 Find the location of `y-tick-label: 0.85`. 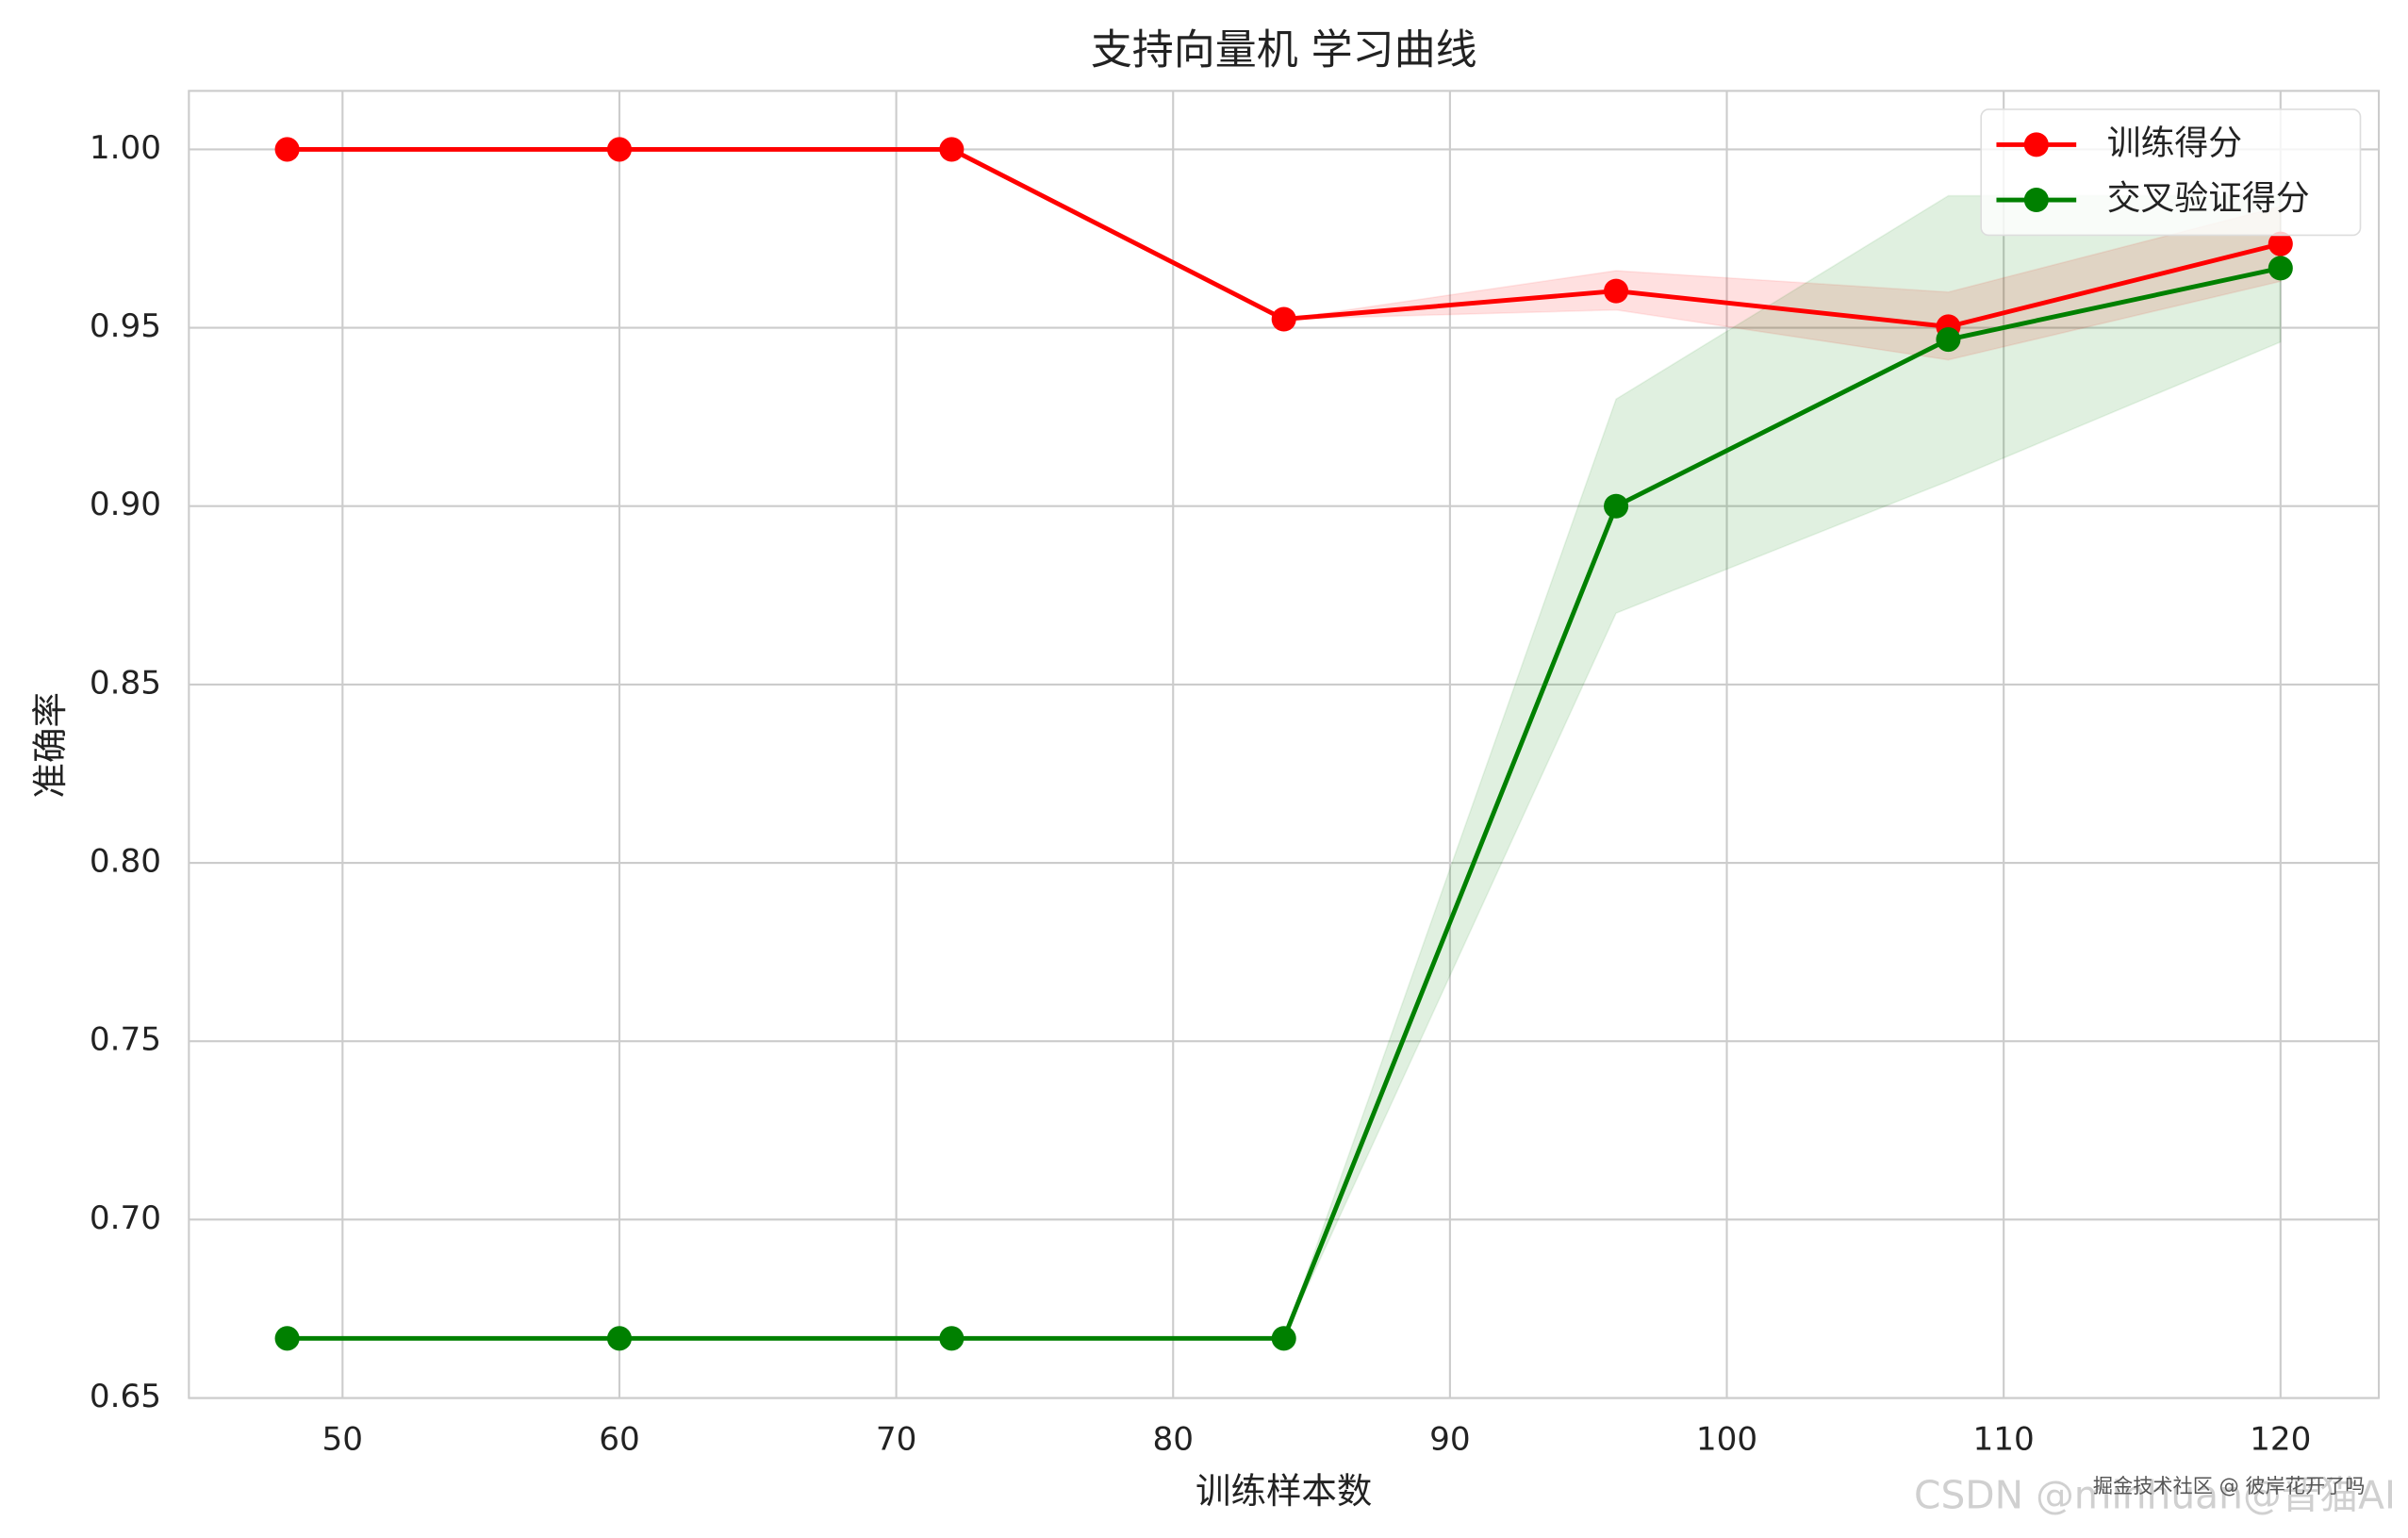

y-tick-label: 0.85 is located at coordinates (125, 683).